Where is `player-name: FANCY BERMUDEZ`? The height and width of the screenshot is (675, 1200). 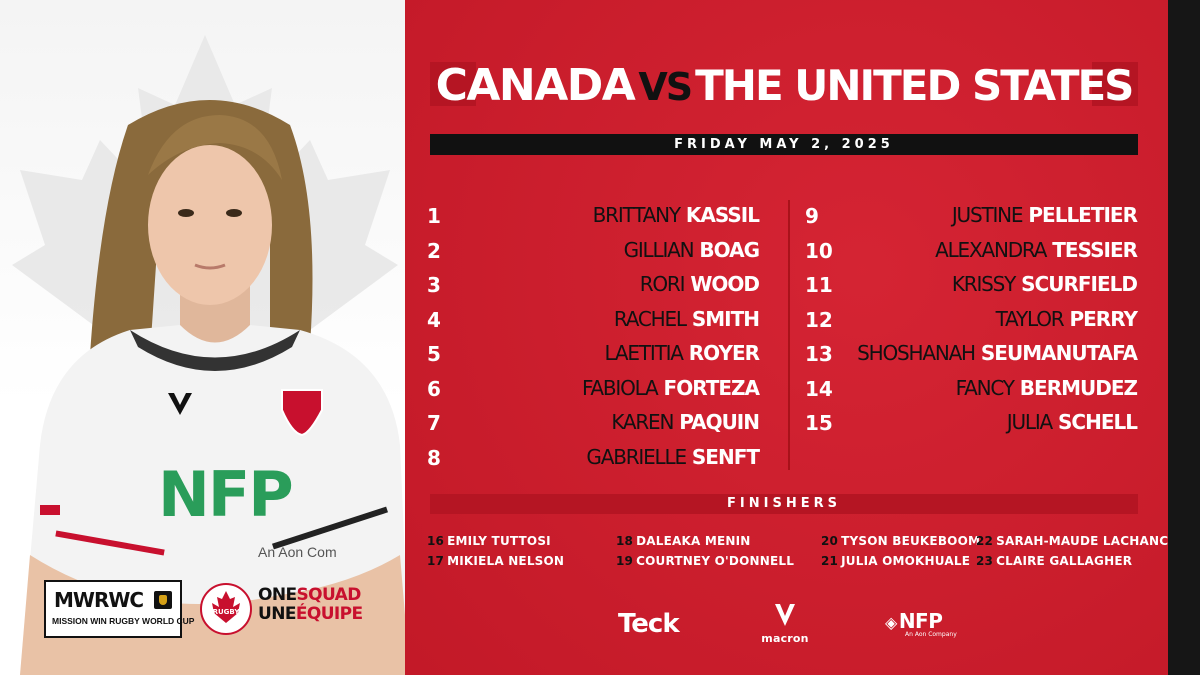 player-name: FANCY BERMUDEZ is located at coordinates (1046, 387).